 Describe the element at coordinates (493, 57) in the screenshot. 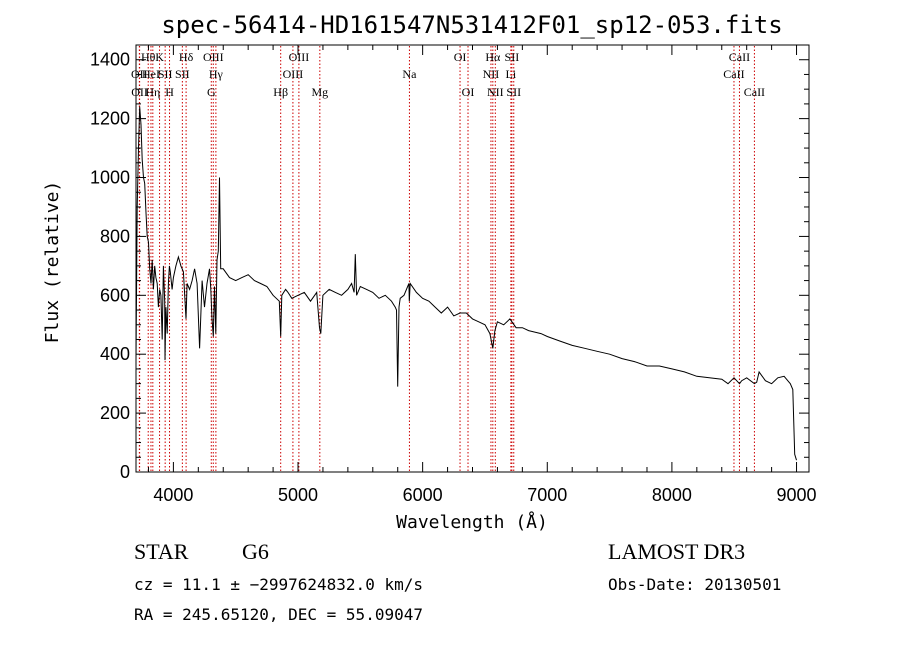

I see `spectral-line-label: Hα` at that location.